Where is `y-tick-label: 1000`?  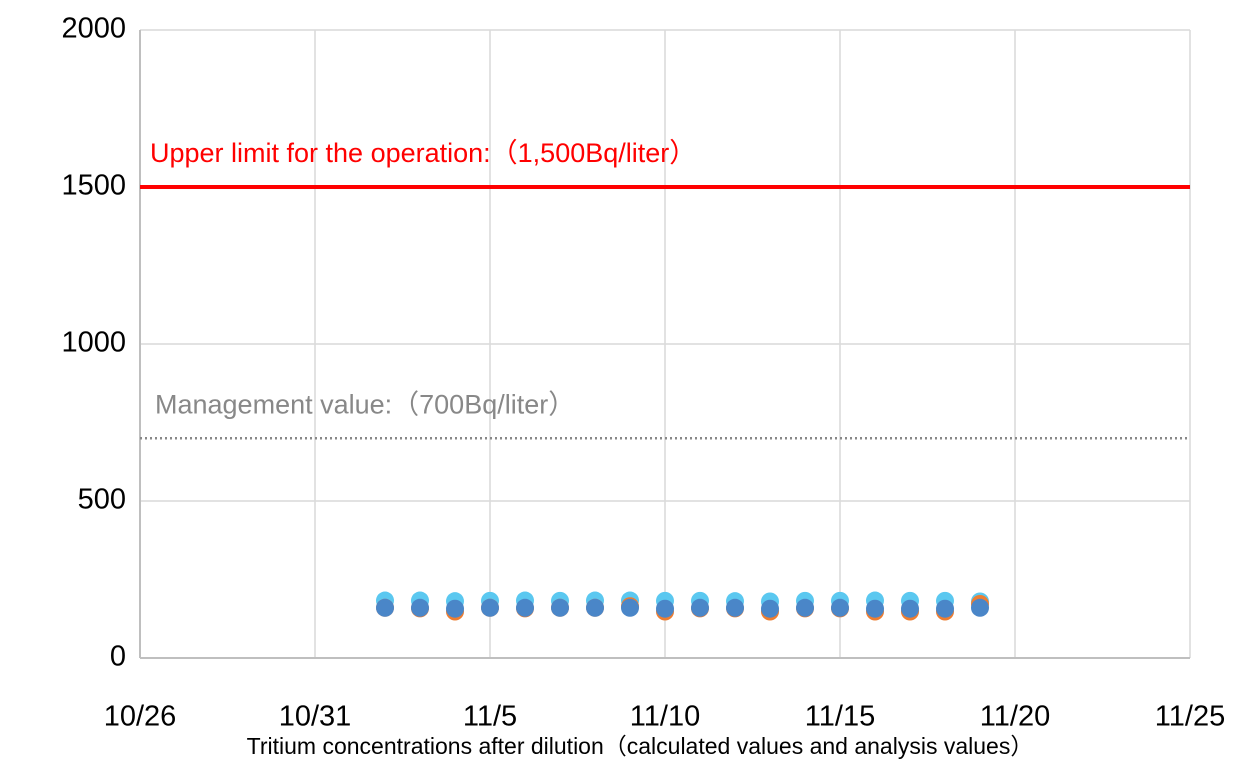 y-tick-label: 1000 is located at coordinates (93, 343).